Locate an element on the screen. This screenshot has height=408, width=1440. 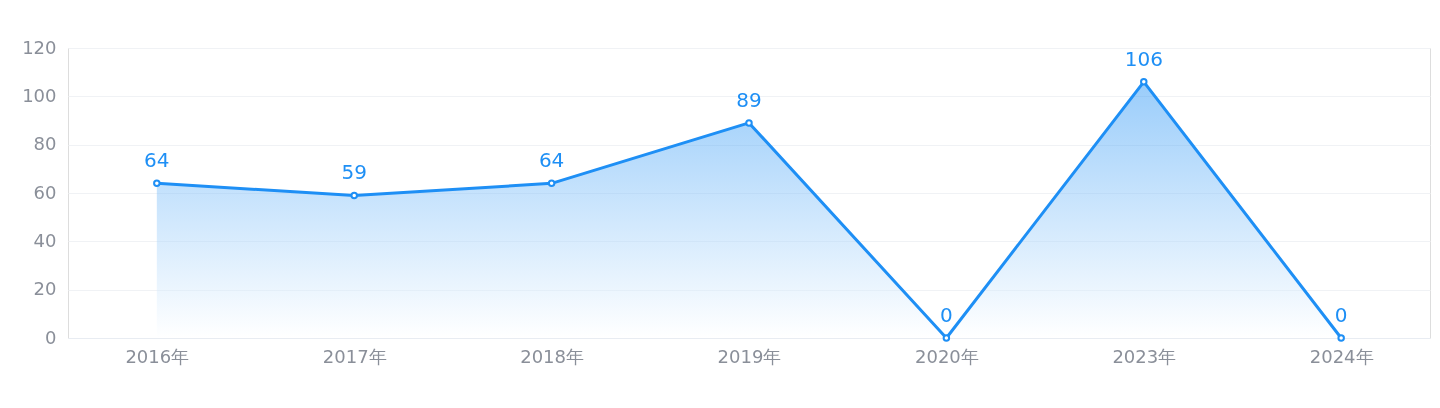
y-tick-label: 0 is located at coordinates (51, 337).